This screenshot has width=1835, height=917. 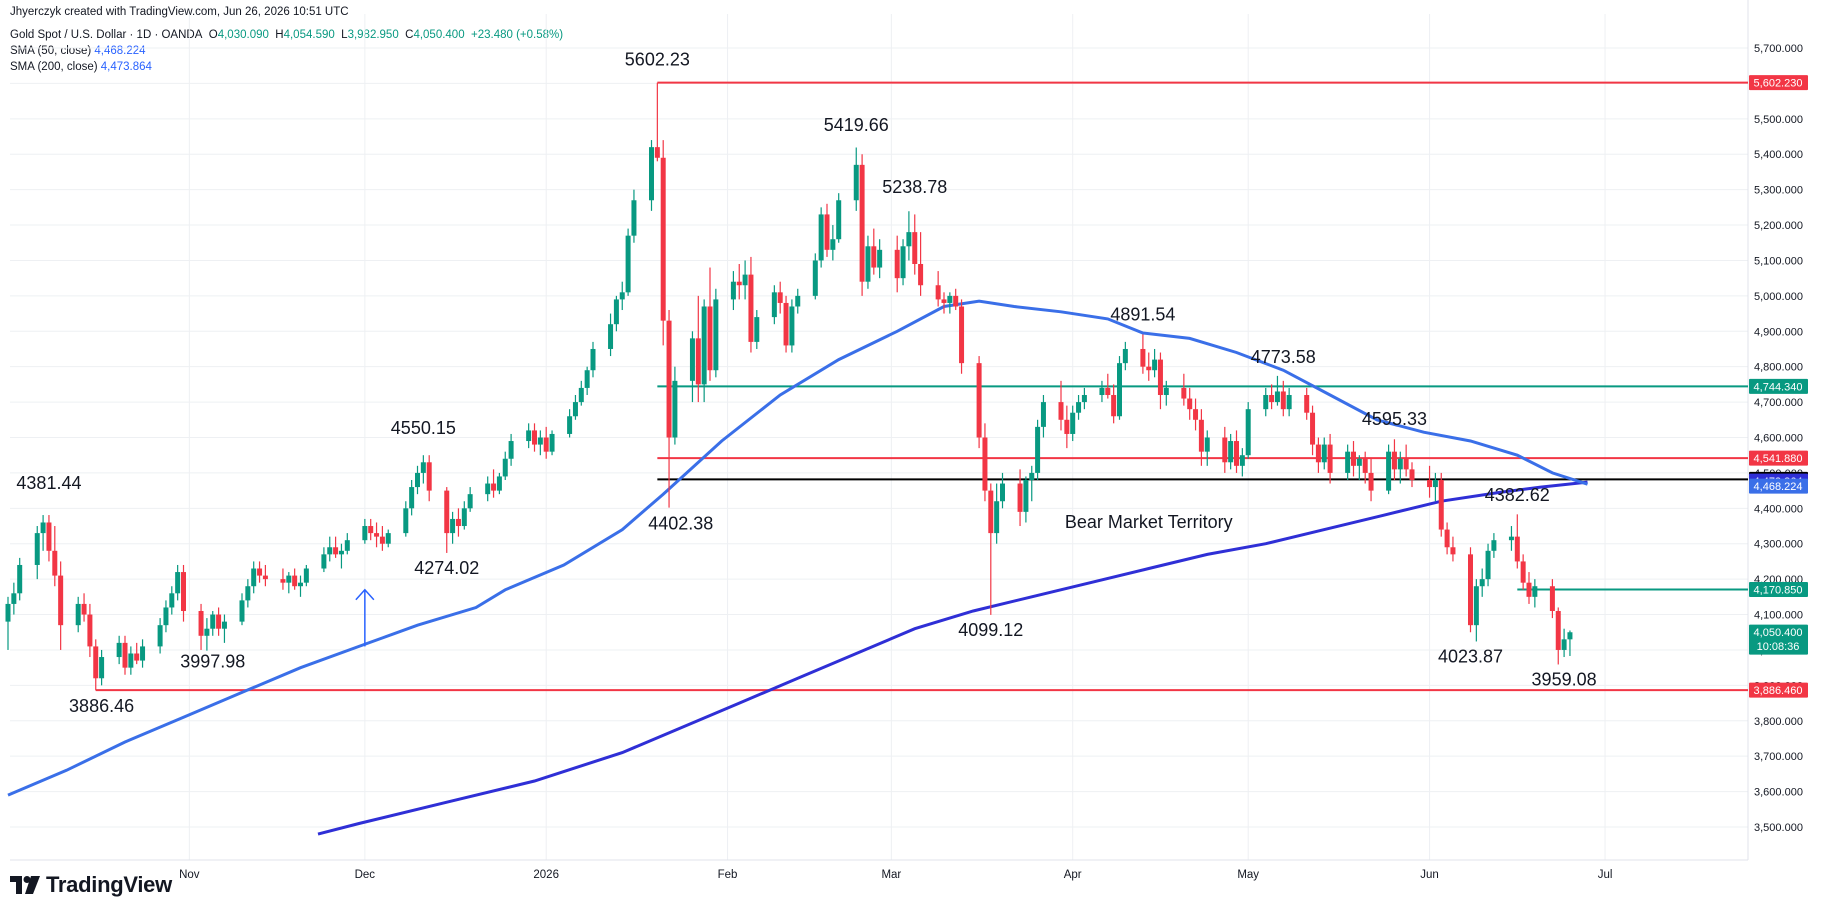 I want to click on sma200-legend: SMA (200, close) 4,473.864, so click(x=81, y=67).